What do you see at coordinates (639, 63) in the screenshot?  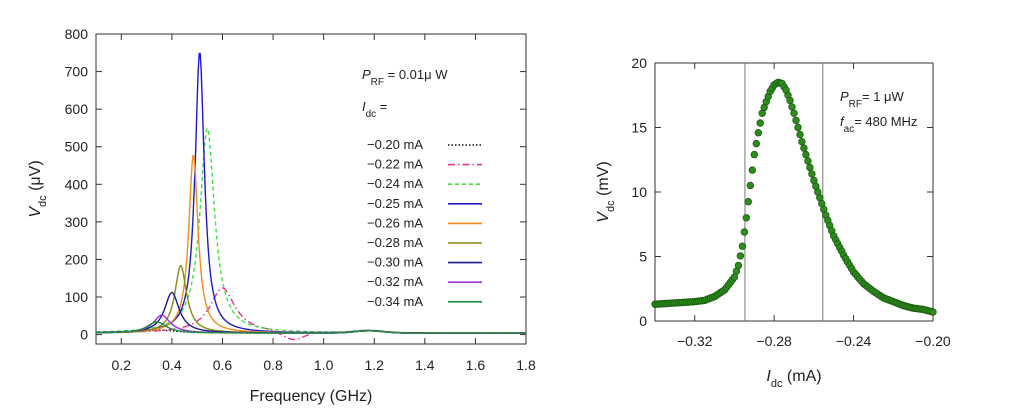 I see `right-y-tick-label: 20` at bounding box center [639, 63].